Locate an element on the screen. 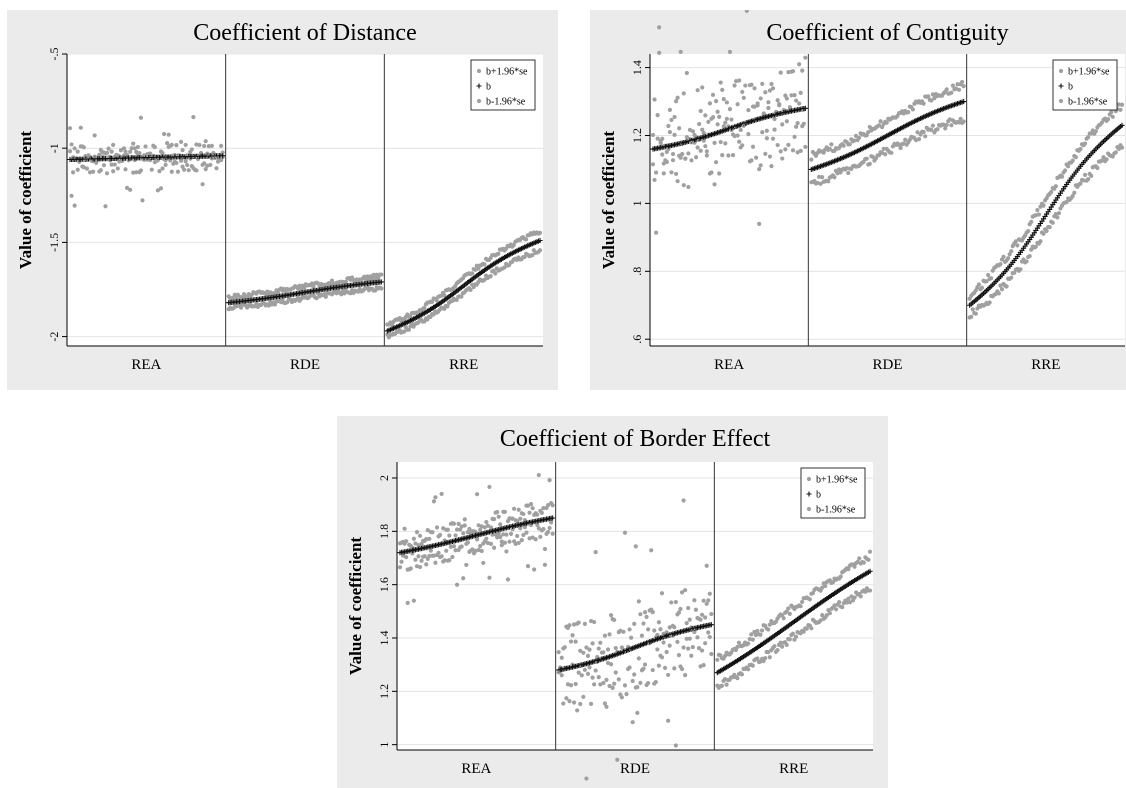 The width and height of the screenshot is (1126, 788). y-tick-label: 1 is located at coordinates (637, 203).